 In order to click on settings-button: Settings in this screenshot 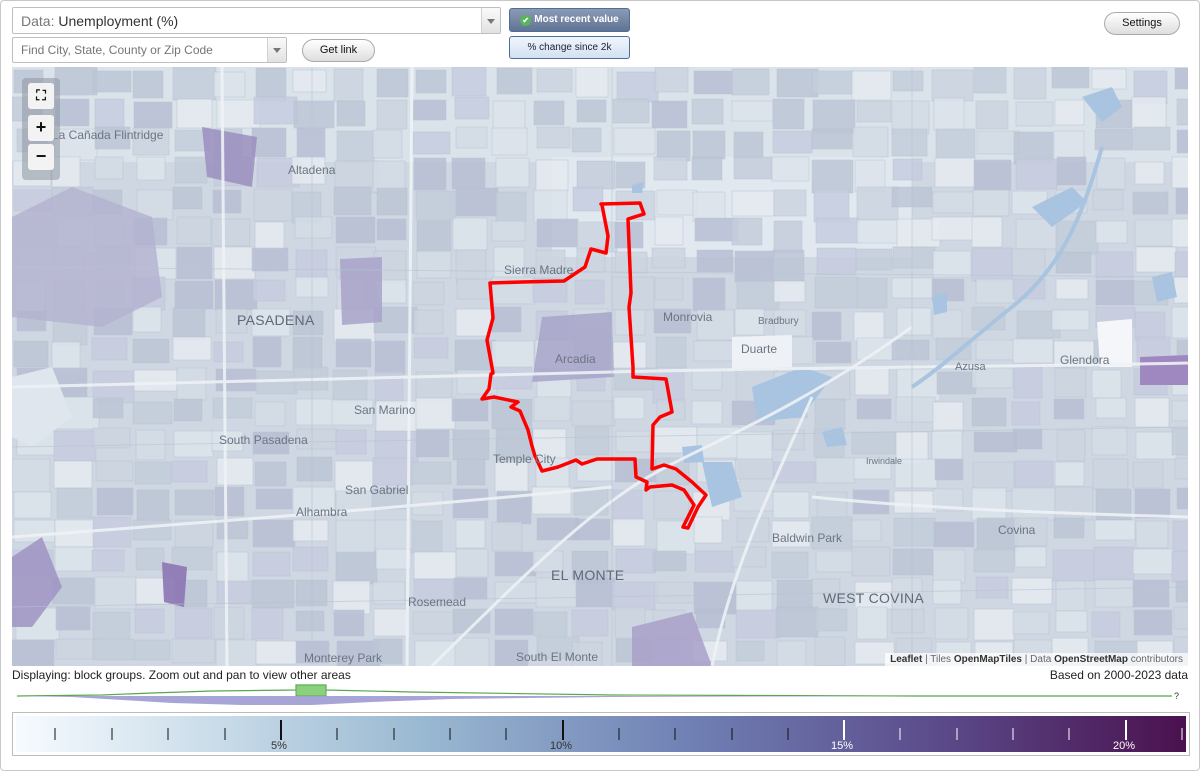, I will do `click(1142, 23)`.